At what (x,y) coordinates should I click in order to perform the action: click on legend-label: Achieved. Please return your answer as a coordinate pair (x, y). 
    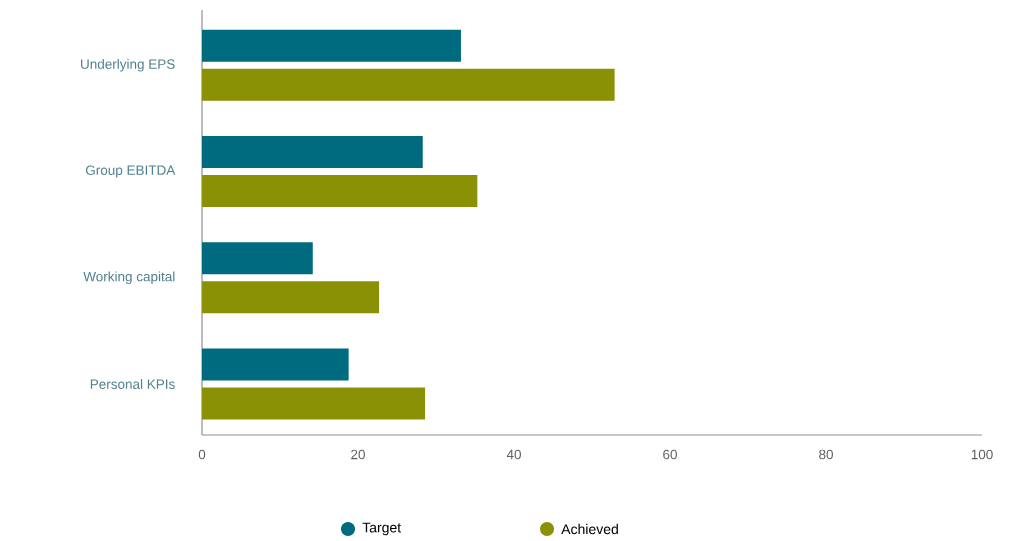
    Looking at the image, I should click on (589, 529).